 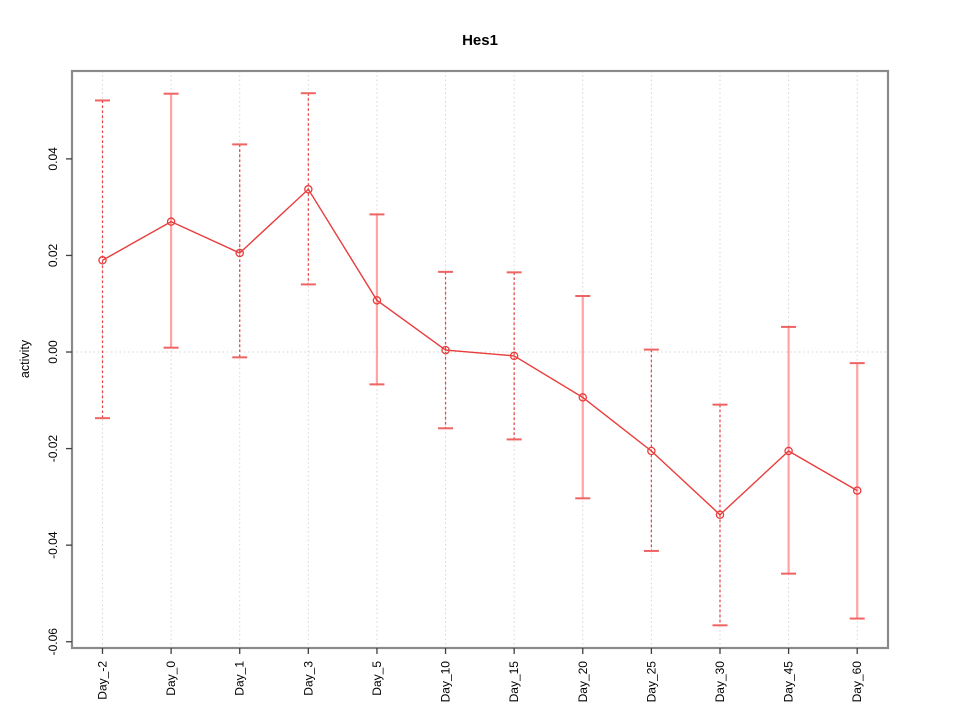 I want to click on x-tick-label: Day_15, so click(x=514, y=682).